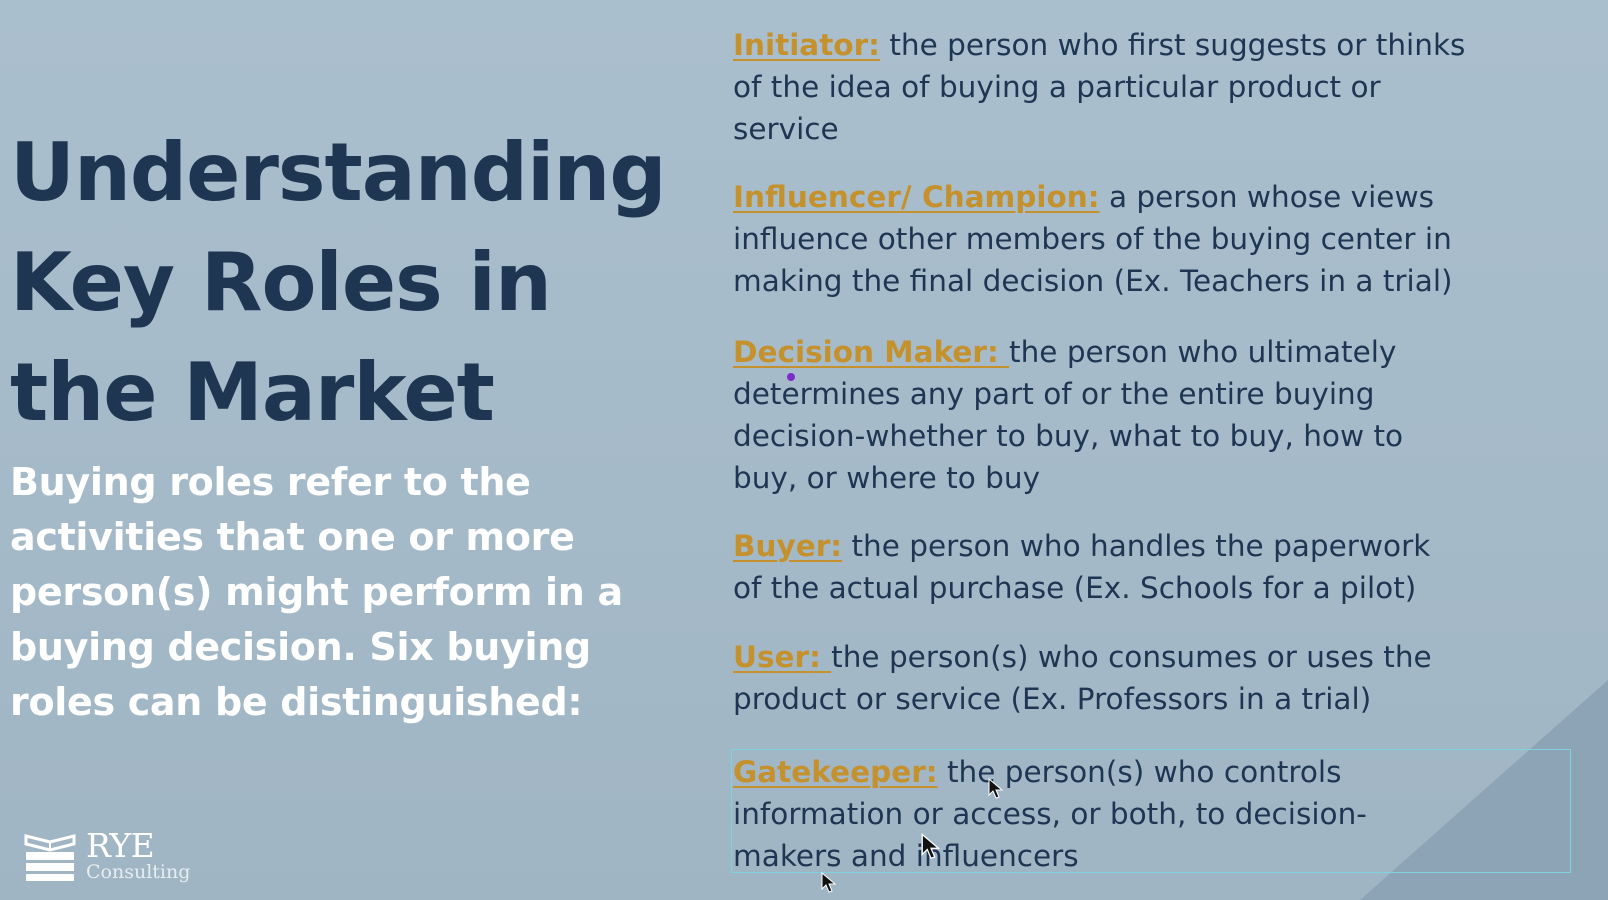  Describe the element at coordinates (292, 537) in the screenshot. I see `subtitle-line: activities that one or more` at that location.